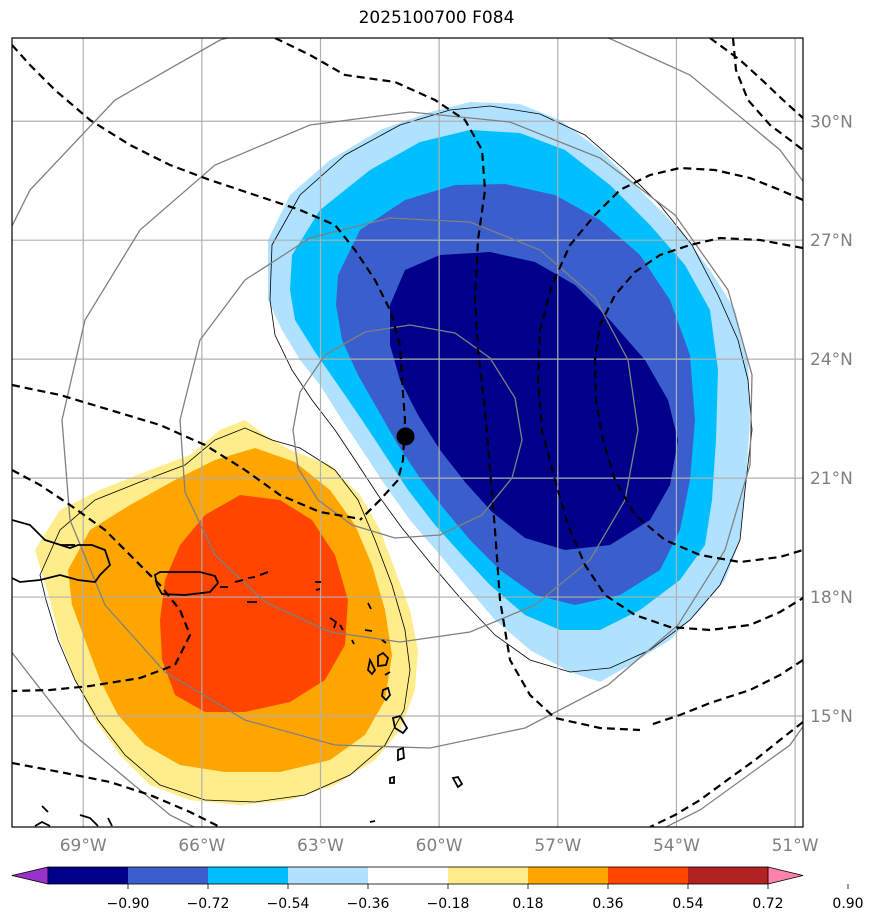 The height and width of the screenshot is (924, 873). Describe the element at coordinates (400, 724) in the screenshot. I see `coast-martinique` at that location.